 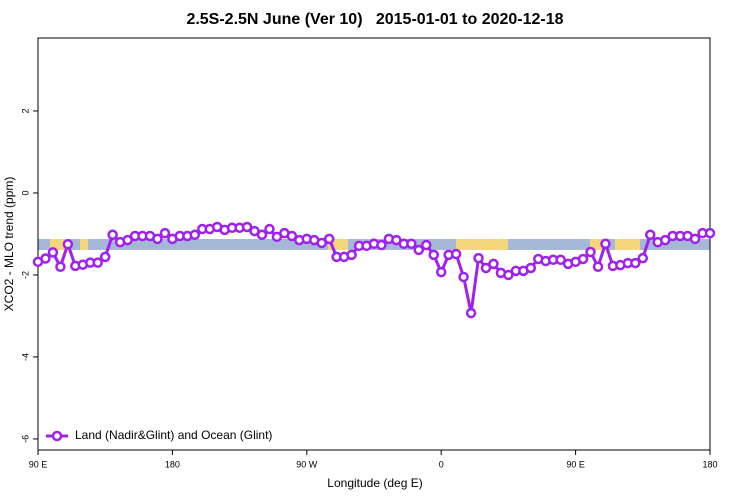 What do you see at coordinates (441, 464) in the screenshot?
I see `x-tick-label: 0` at bounding box center [441, 464].